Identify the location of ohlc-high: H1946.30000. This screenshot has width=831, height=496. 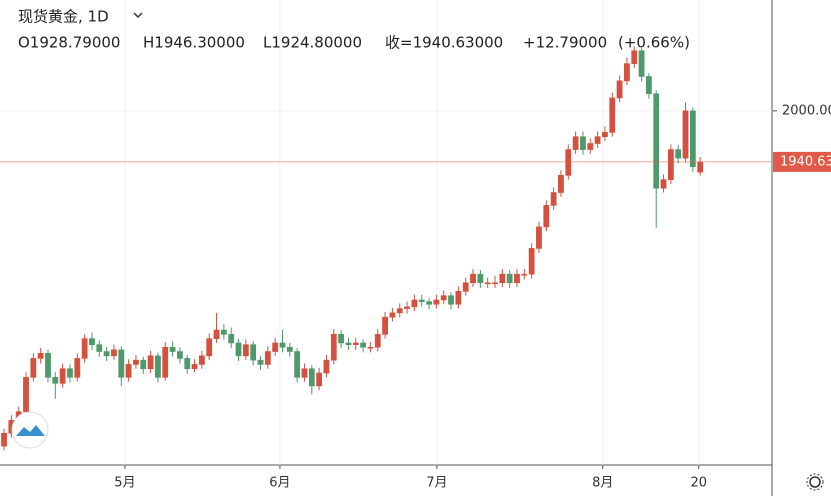
(194, 43).